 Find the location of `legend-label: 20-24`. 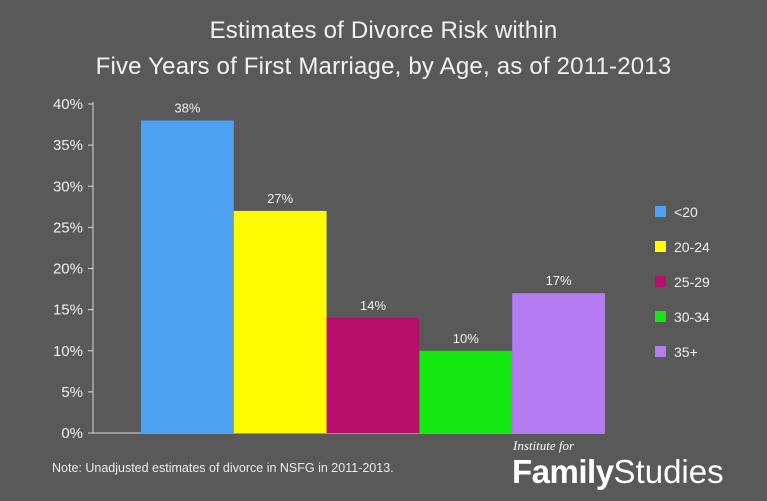

legend-label: 20-24 is located at coordinates (692, 247).